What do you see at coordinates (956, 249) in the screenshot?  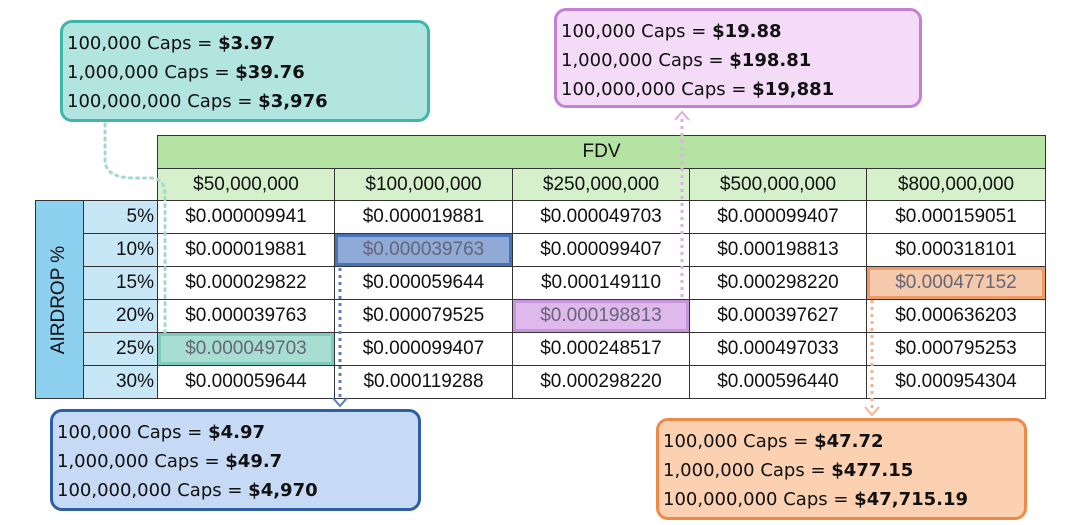 I see `table-cell-text: $0.000318101` at bounding box center [956, 249].